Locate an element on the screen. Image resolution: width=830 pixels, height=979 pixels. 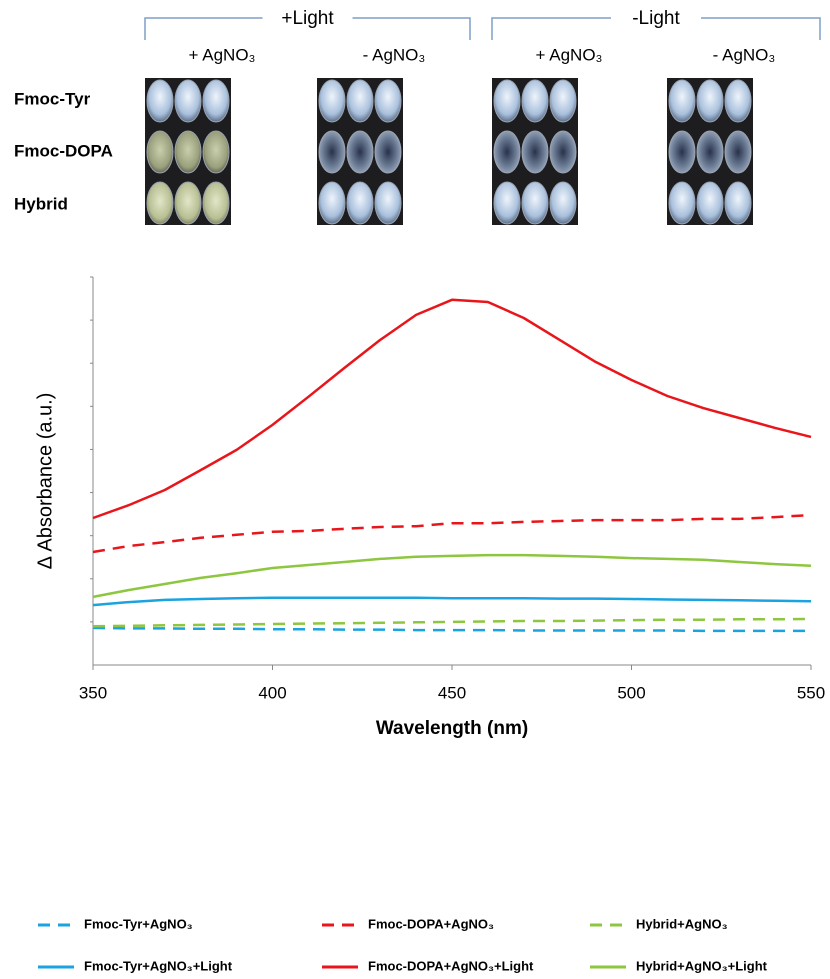
x-tick-label: 550 is located at coordinates (811, 692).